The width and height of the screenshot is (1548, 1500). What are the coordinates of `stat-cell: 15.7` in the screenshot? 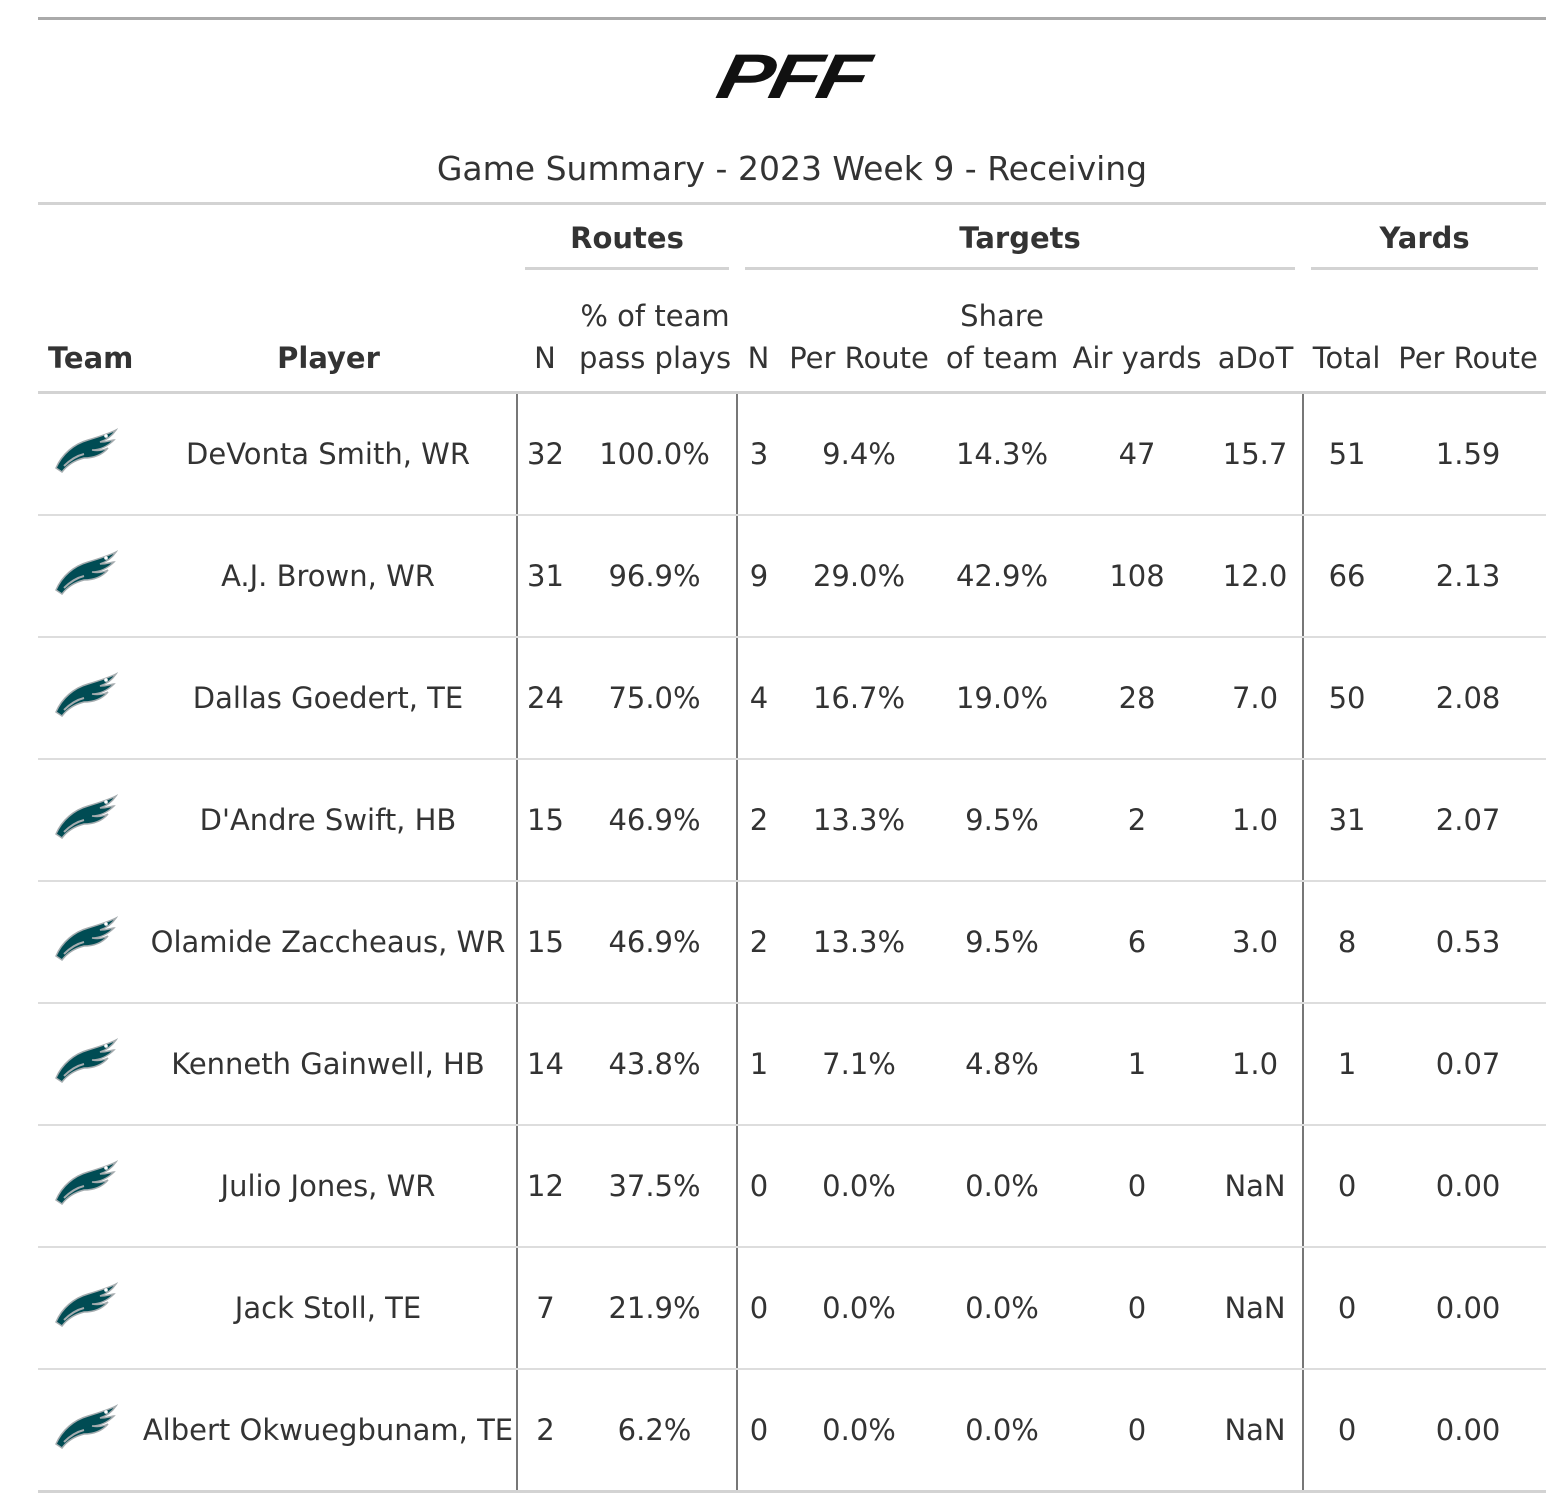 It's located at (1256, 454).